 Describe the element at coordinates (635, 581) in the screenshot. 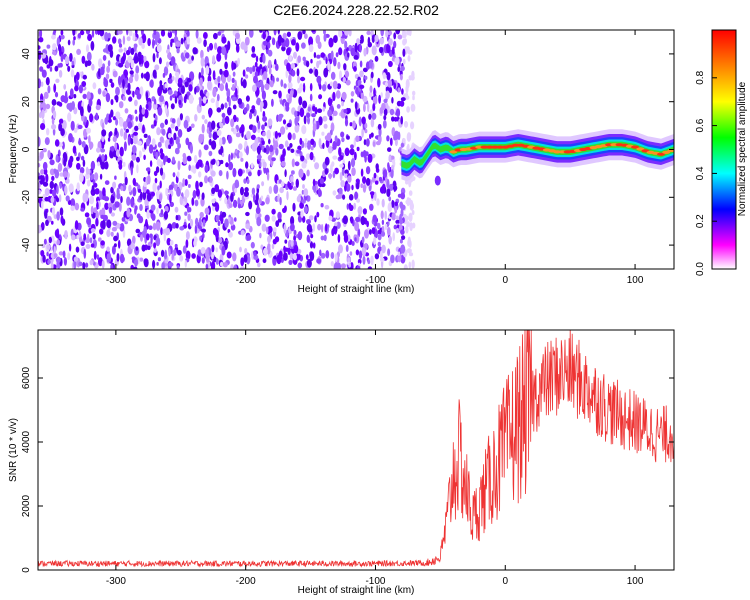

I see `x-tick-label: 100` at that location.